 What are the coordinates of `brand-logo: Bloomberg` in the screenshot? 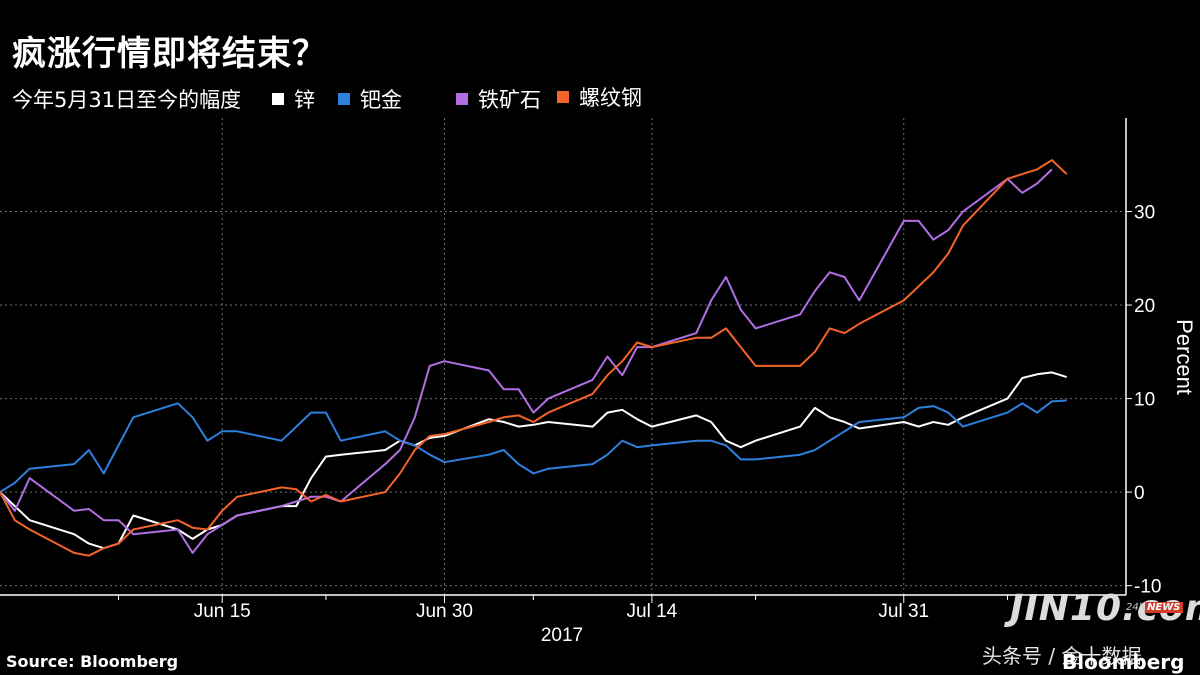 It's located at (1123, 662).